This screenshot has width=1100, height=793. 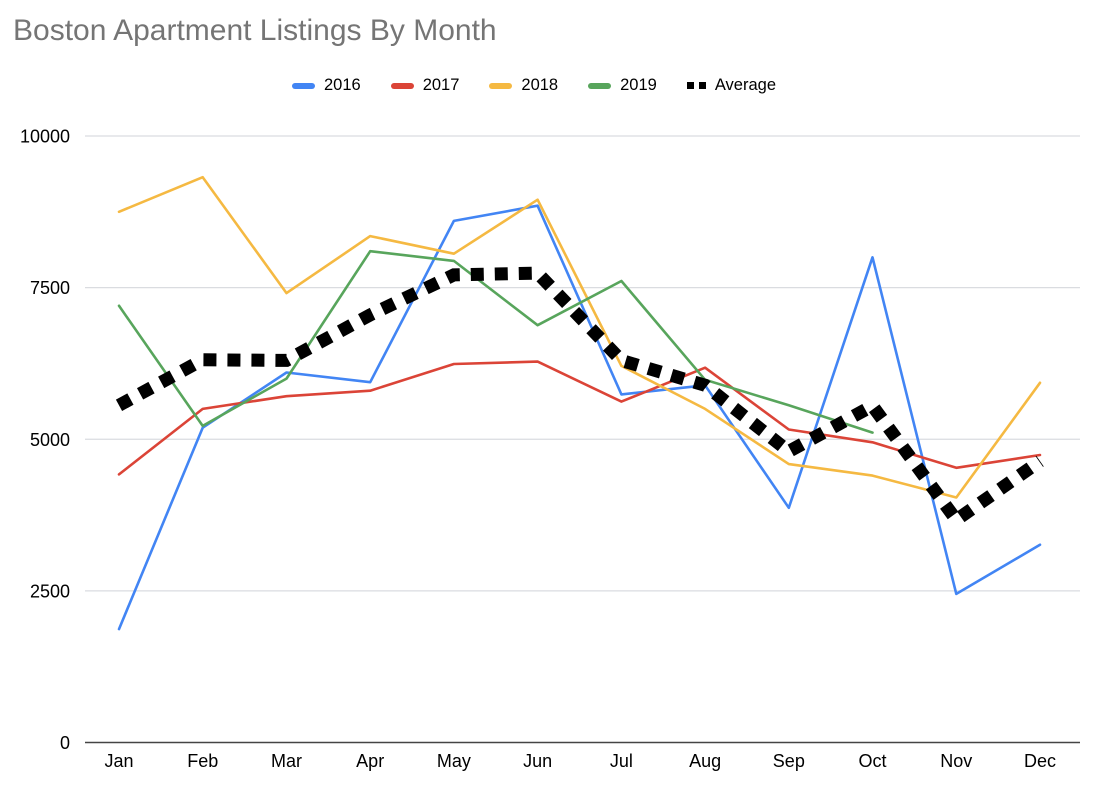 I want to click on legend-item-2016: 2016, so click(x=326, y=85).